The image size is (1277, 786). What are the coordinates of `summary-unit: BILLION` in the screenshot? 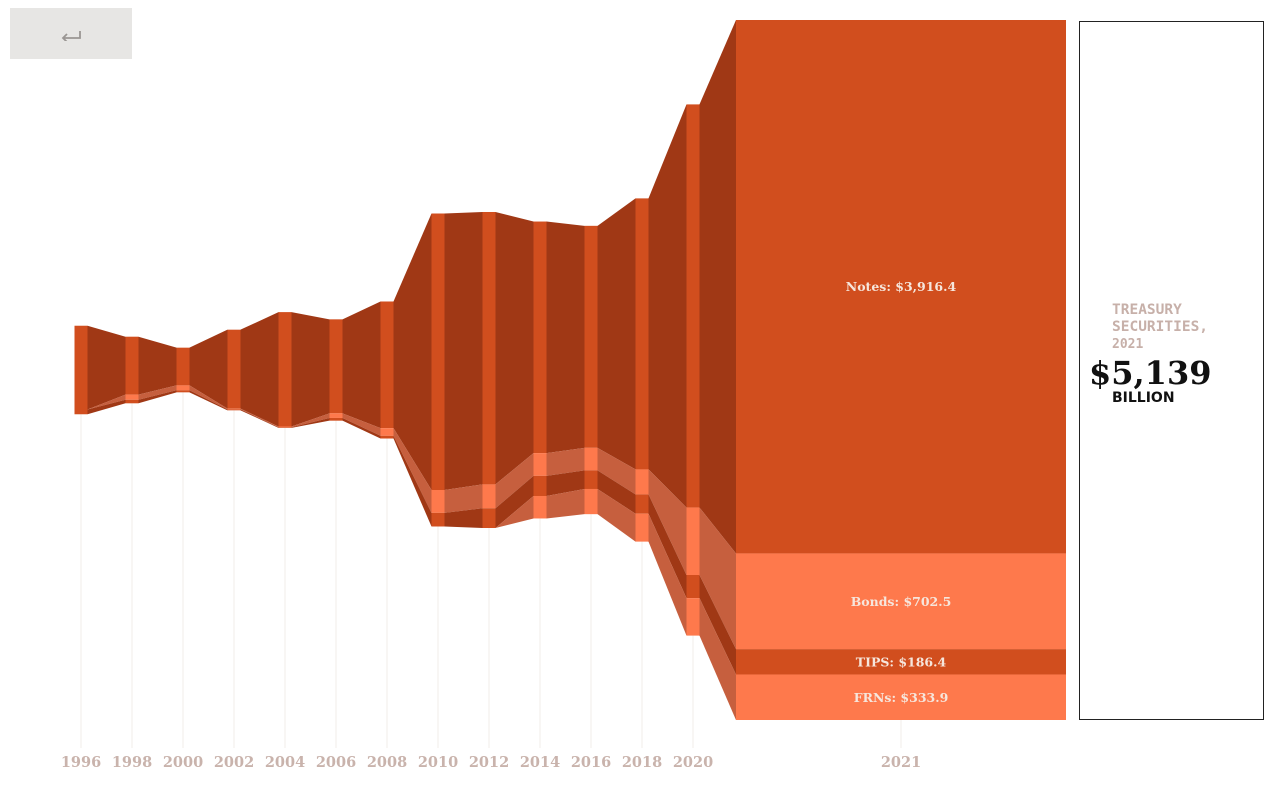 It's located at (1143, 398).